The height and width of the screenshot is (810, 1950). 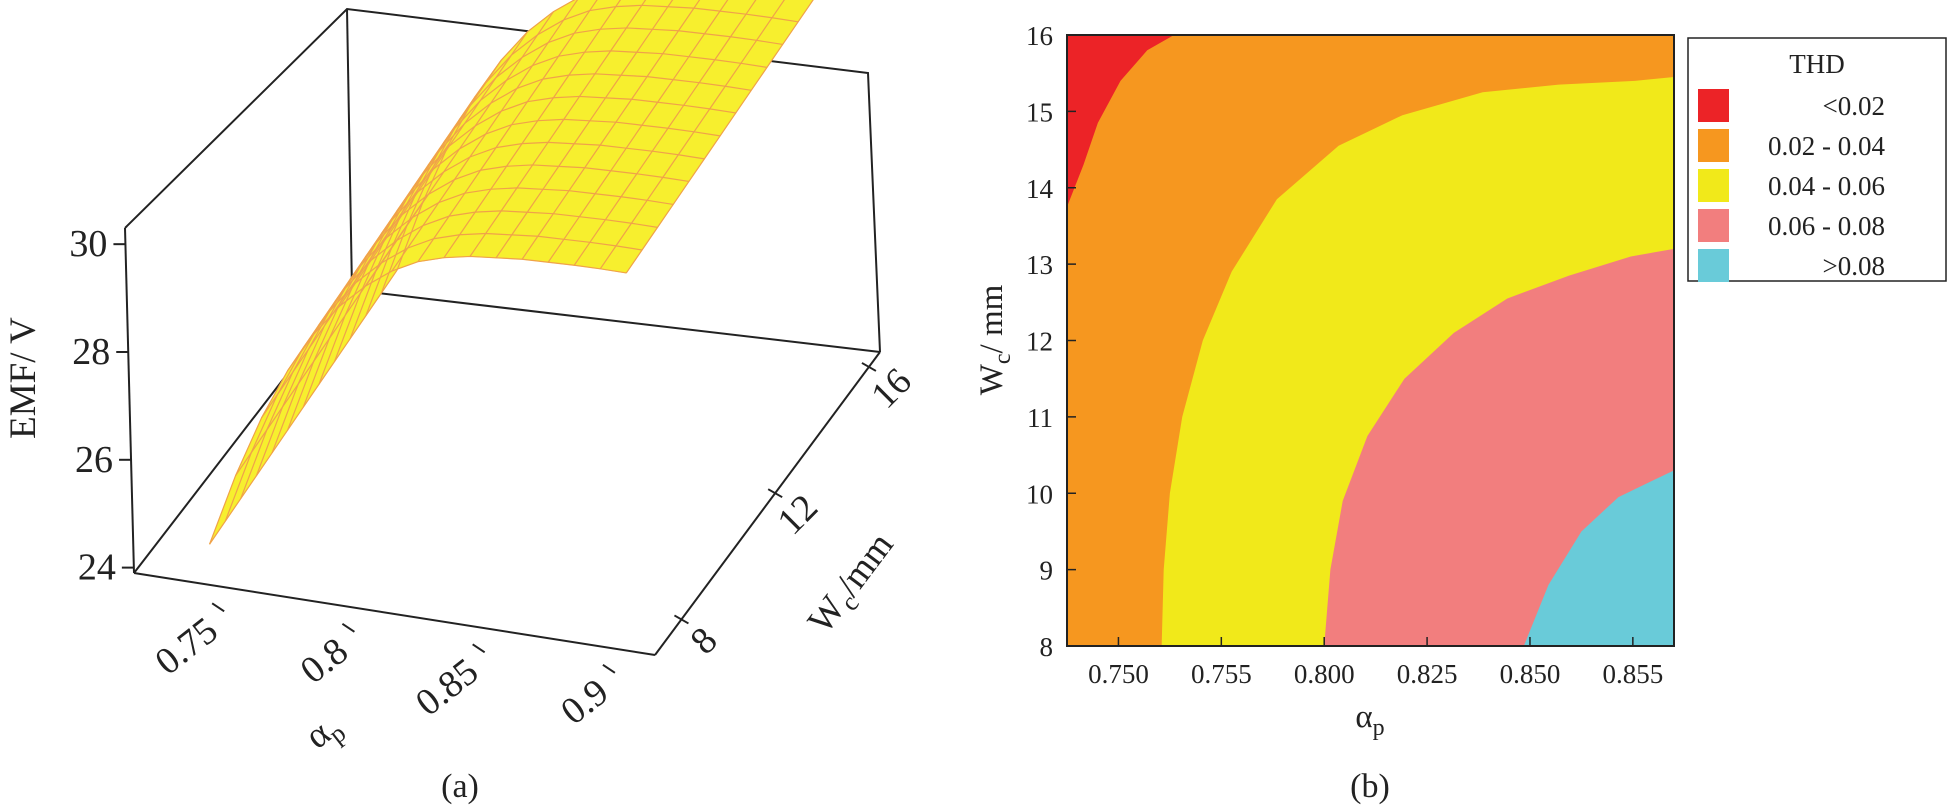 What do you see at coordinates (460, 786) in the screenshot?
I see `panel-a-caption: (a)` at bounding box center [460, 786].